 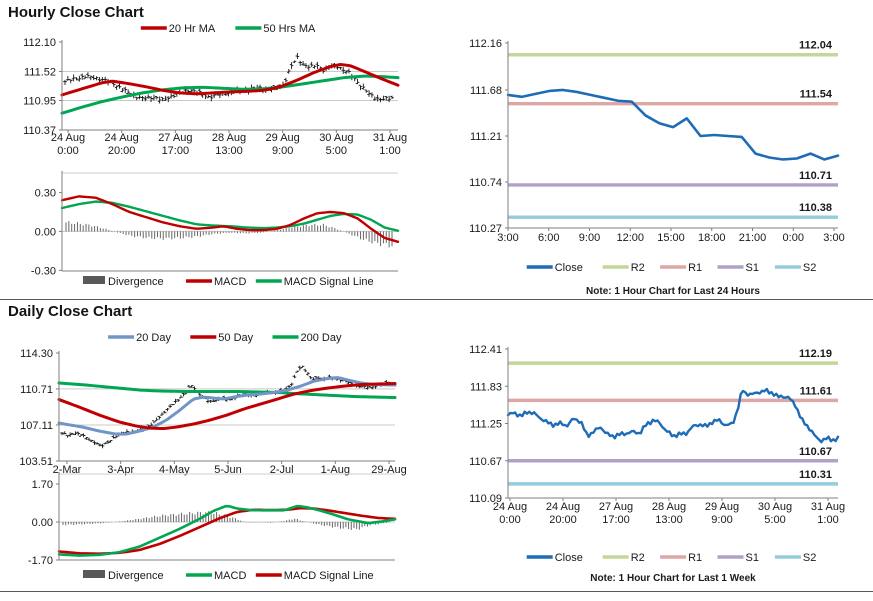 What do you see at coordinates (486, 137) in the screenshot?
I see `y-tick-label: 111.21` at bounding box center [486, 137].